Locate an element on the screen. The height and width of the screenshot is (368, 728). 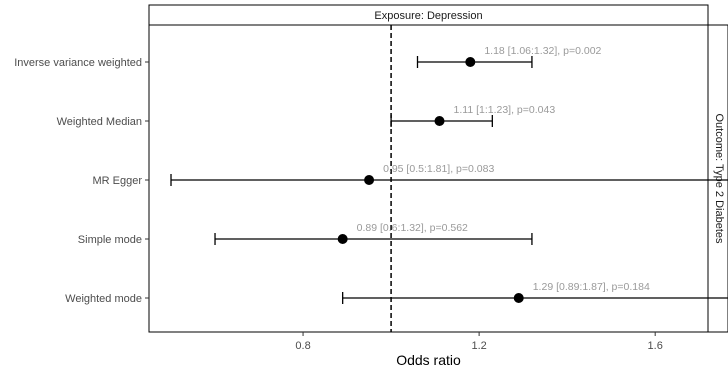
y-tick-label: MR Egger is located at coordinates (117, 181).